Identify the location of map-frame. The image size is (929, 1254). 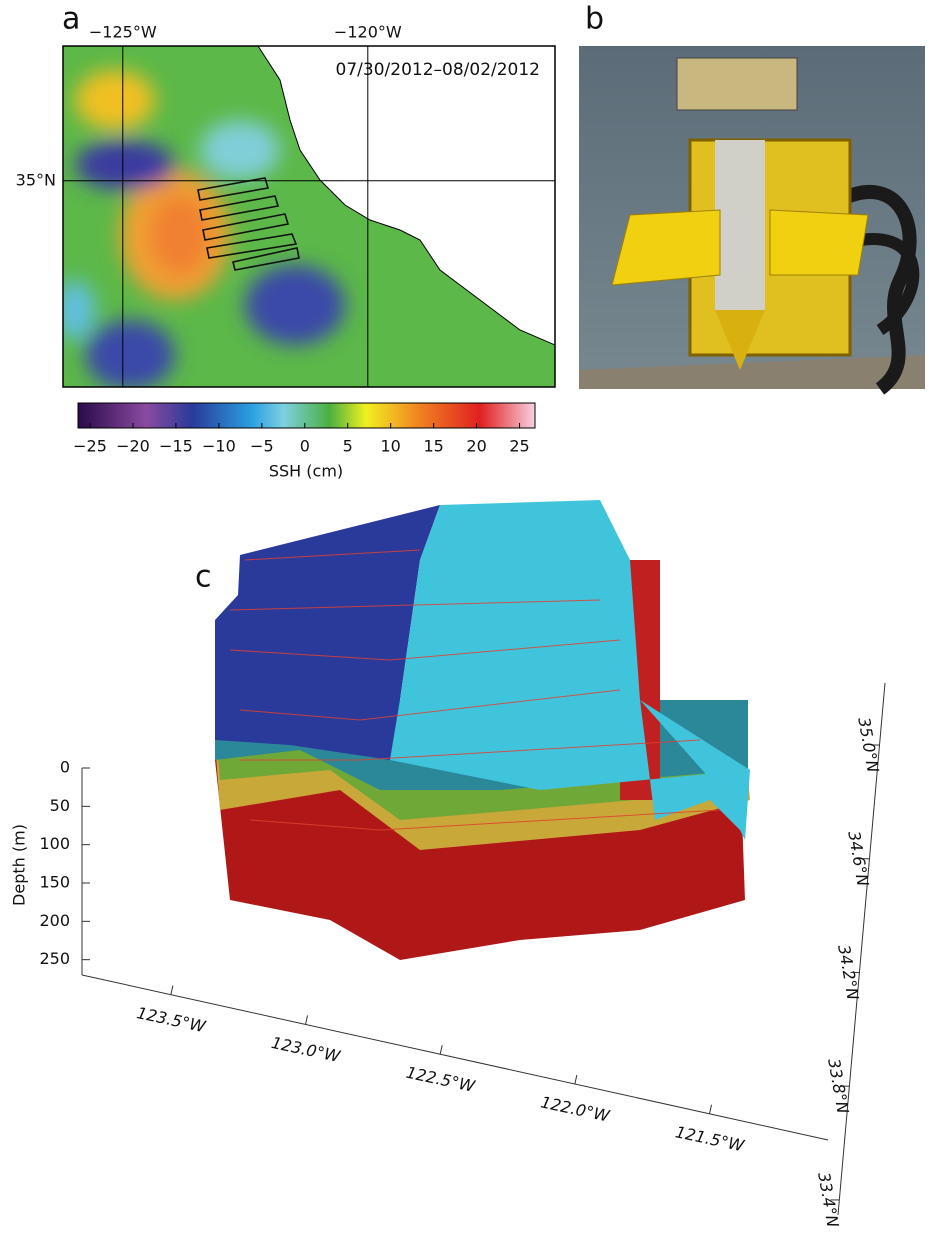
(309, 216).